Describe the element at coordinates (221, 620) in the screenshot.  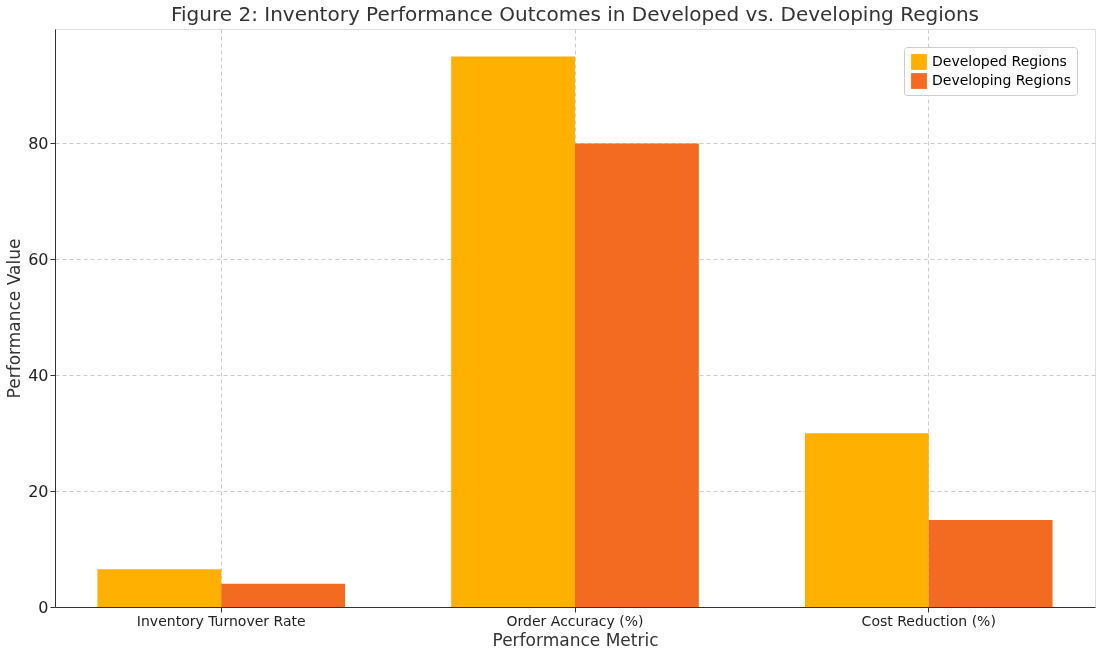
I see `x-tick-label: Inventory Turnover Rate` at that location.